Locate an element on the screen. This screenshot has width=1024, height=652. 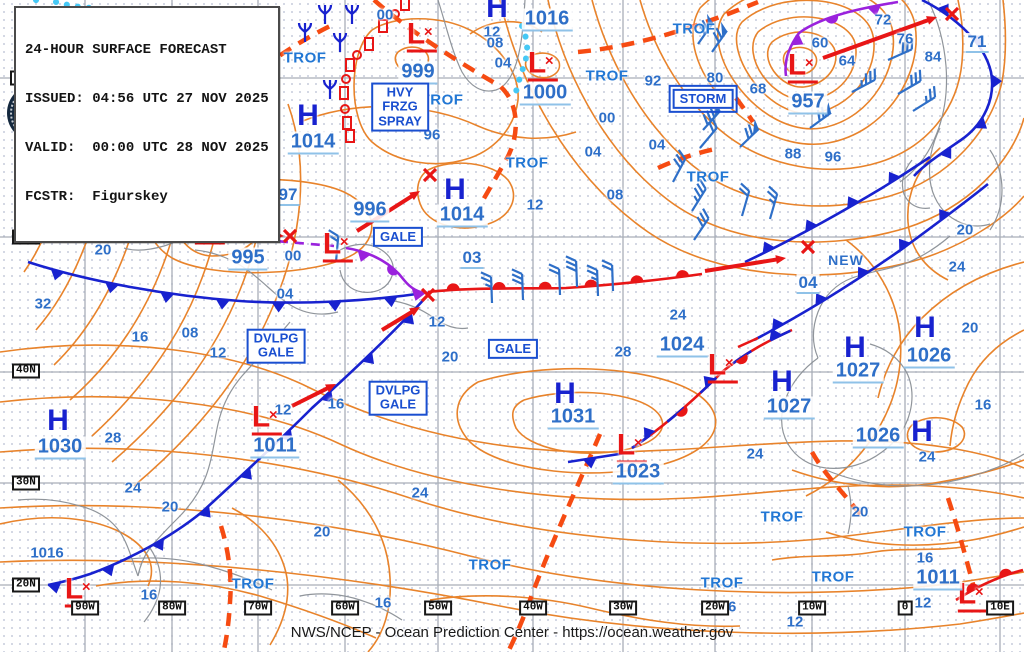
front-cold is located at coordinates (871, 262).